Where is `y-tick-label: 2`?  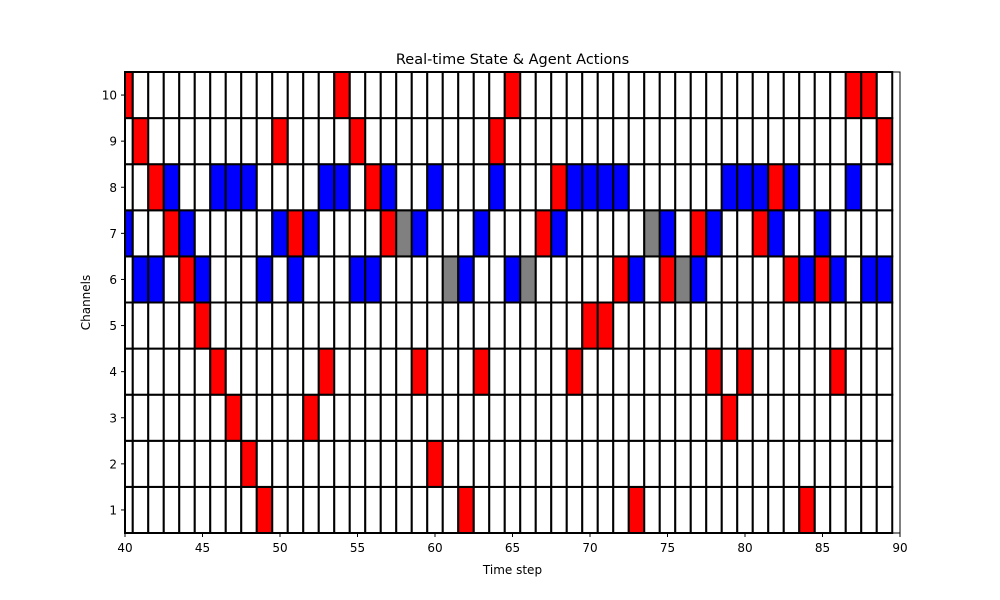 y-tick-label: 2 is located at coordinates (113, 464).